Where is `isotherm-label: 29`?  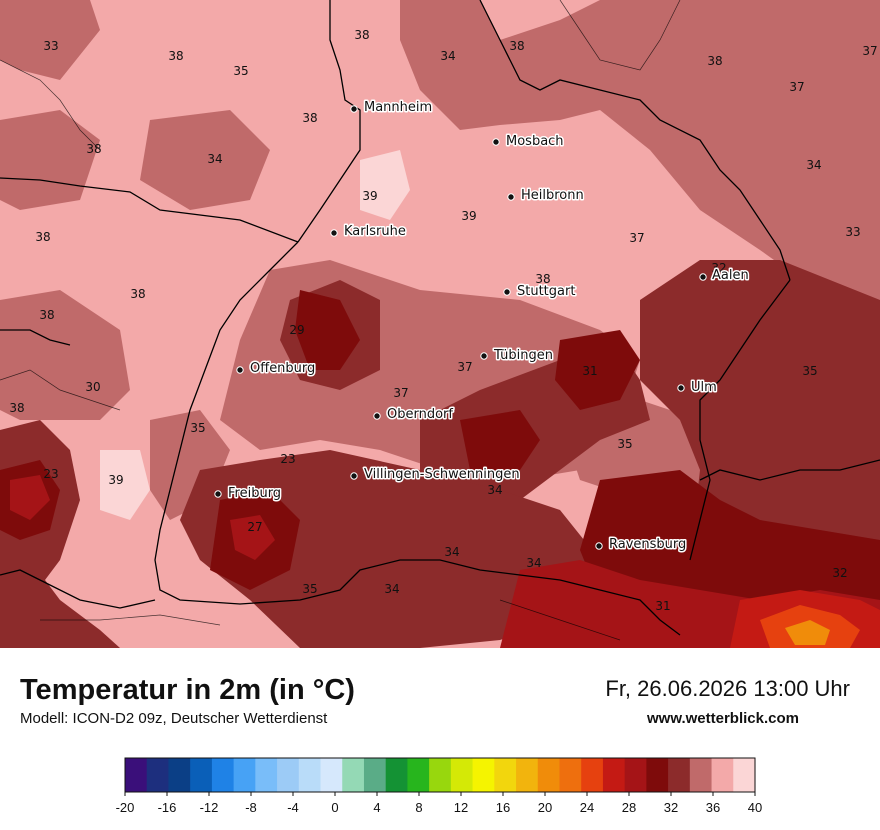
isotherm-label: 29 is located at coordinates (296, 330).